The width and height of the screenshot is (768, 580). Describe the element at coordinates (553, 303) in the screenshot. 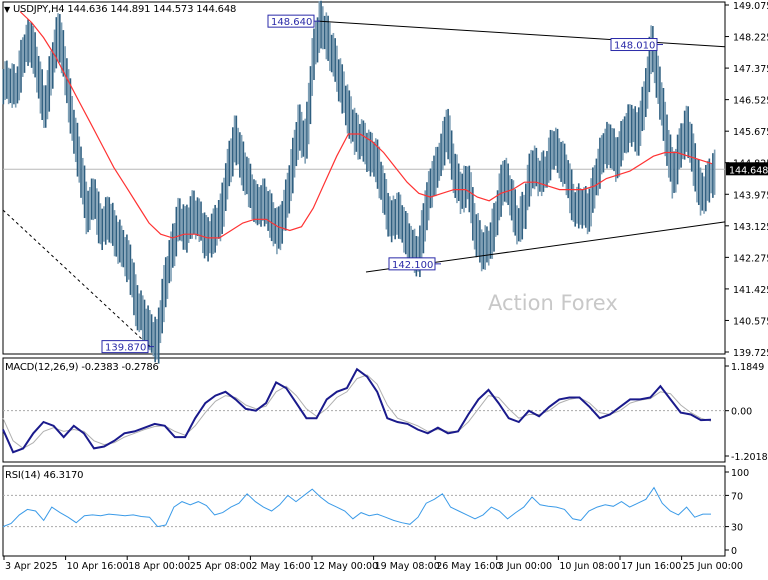

I see `watermark: Action Forex` at that location.